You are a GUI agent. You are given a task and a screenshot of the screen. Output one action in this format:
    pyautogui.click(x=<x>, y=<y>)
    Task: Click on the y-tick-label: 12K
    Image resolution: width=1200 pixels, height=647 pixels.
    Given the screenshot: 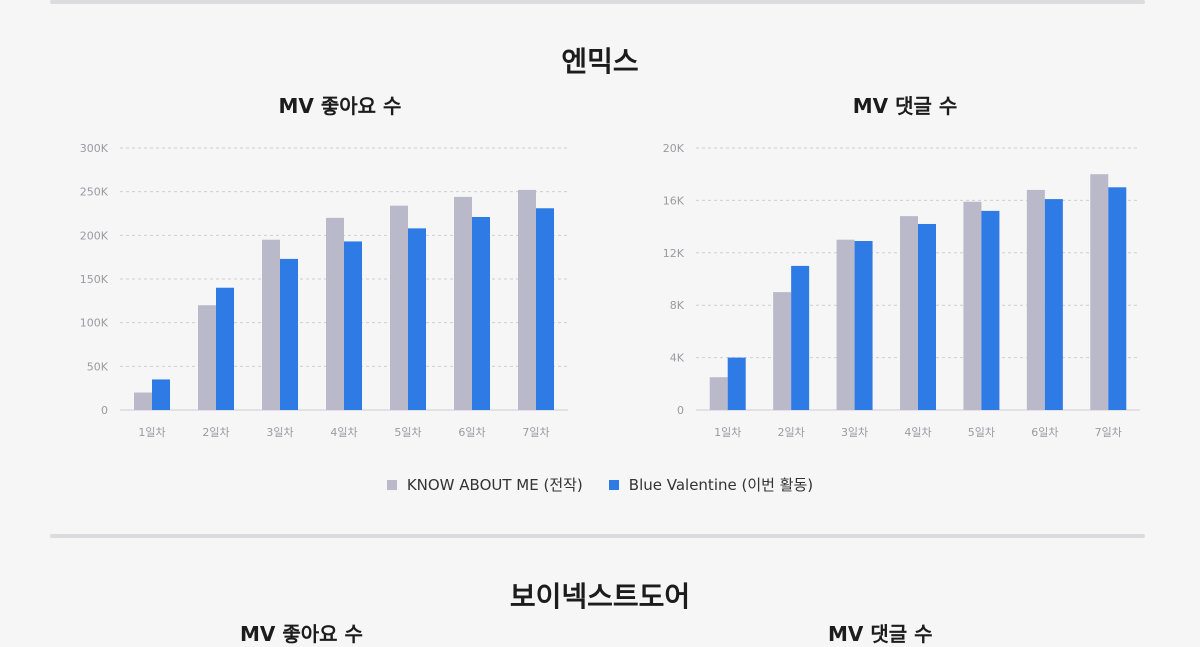 What is the action you would take?
    pyautogui.click(x=674, y=253)
    